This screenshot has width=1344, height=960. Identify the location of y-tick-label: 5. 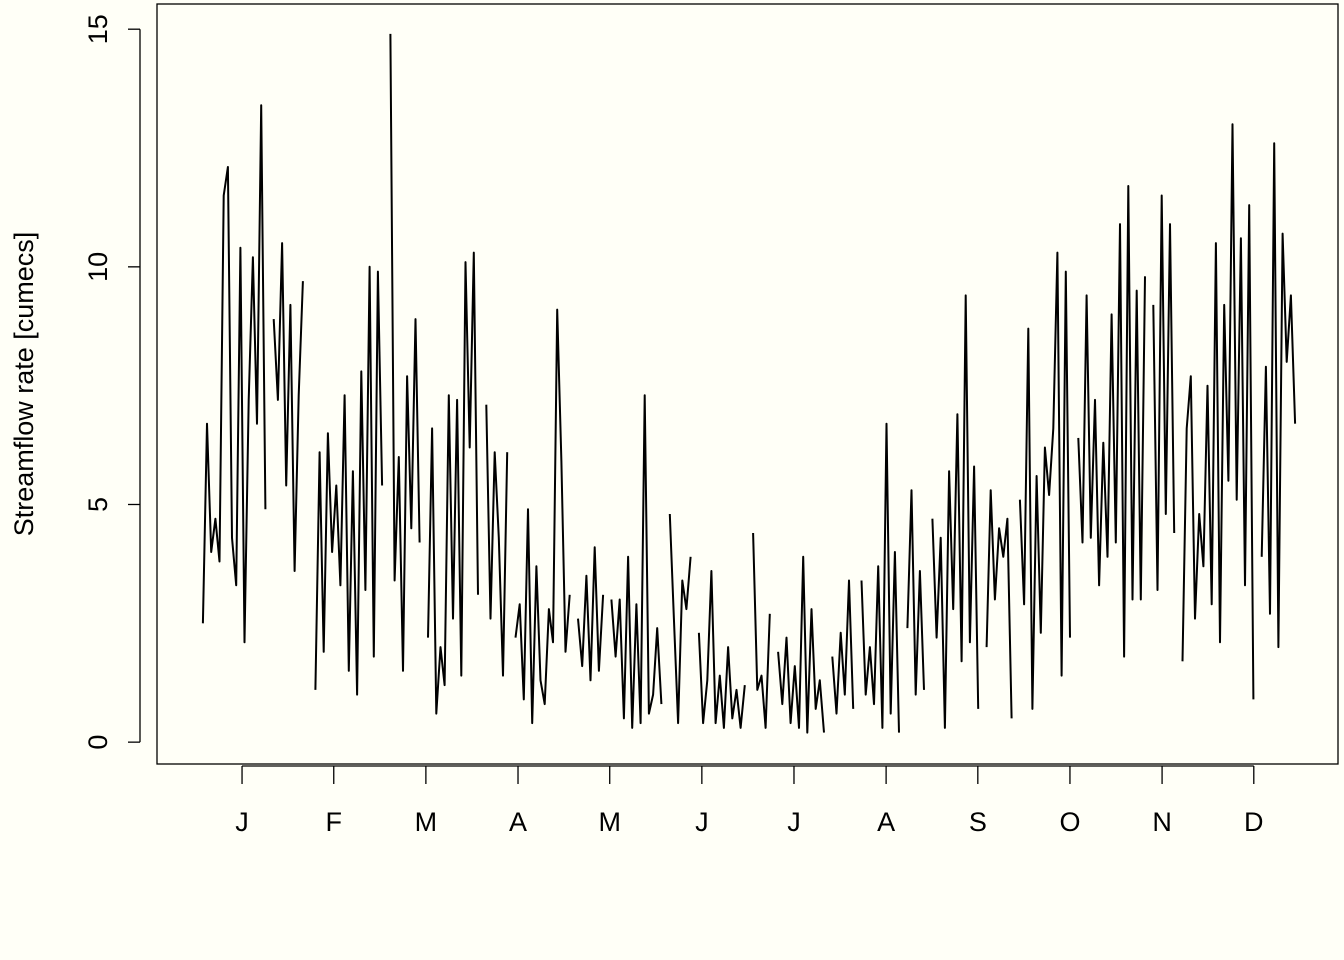
(98, 504).